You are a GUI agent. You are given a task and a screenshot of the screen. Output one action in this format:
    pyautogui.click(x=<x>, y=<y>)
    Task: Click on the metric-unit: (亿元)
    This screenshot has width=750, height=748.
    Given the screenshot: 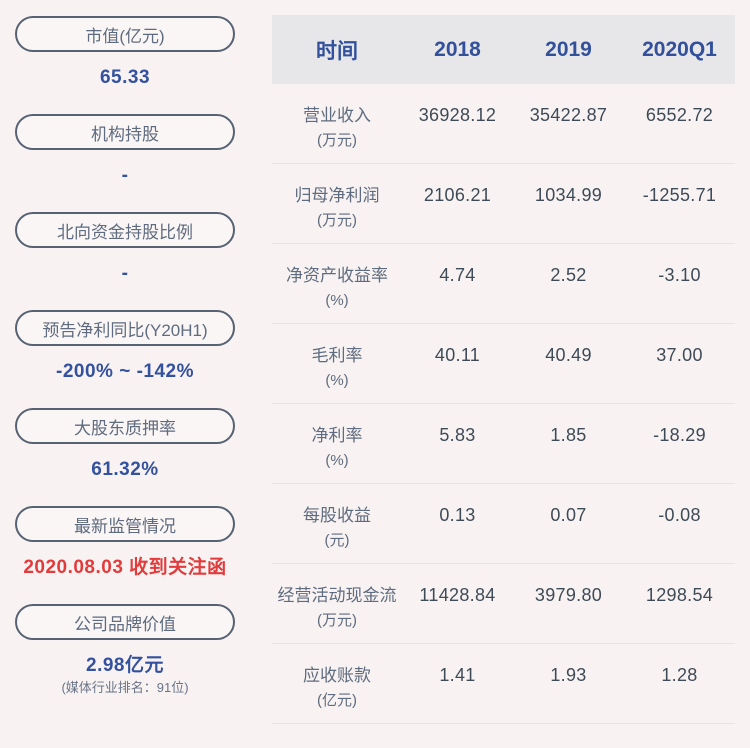 What is the action you would take?
    pyautogui.click(x=337, y=700)
    